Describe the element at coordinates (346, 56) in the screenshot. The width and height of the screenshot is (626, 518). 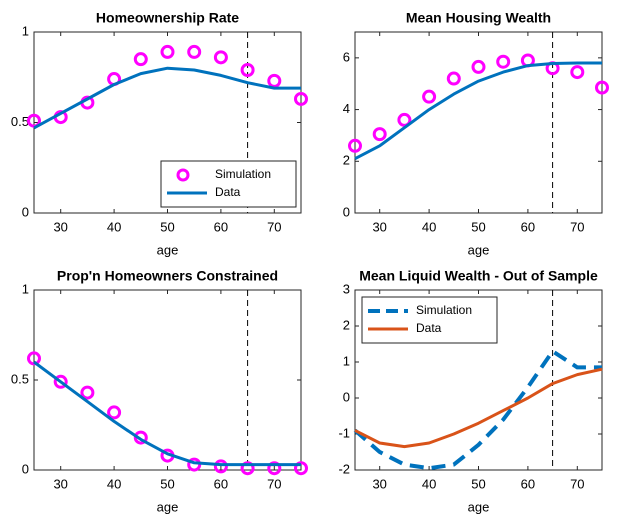
I see `y-tick-label: 6` at that location.